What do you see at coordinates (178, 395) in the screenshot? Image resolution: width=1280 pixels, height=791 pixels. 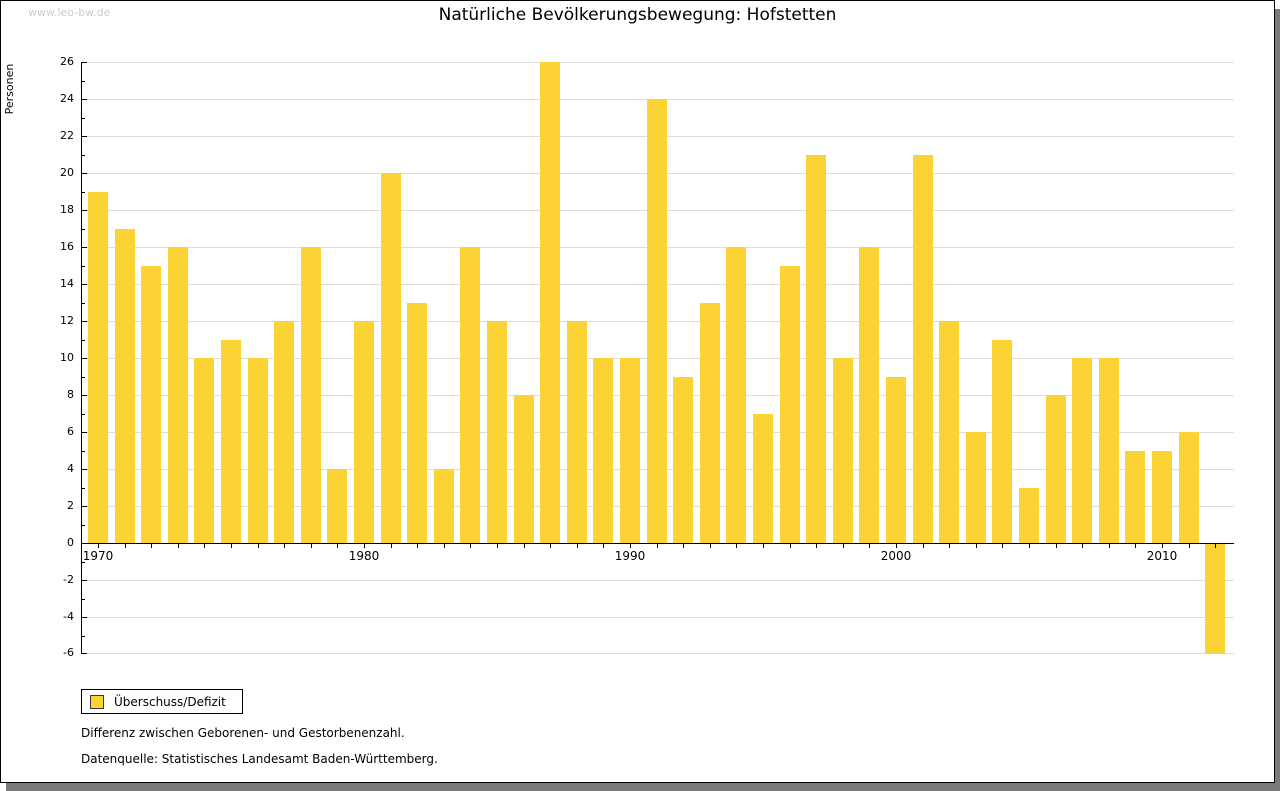 I see `bar-1973` at bounding box center [178, 395].